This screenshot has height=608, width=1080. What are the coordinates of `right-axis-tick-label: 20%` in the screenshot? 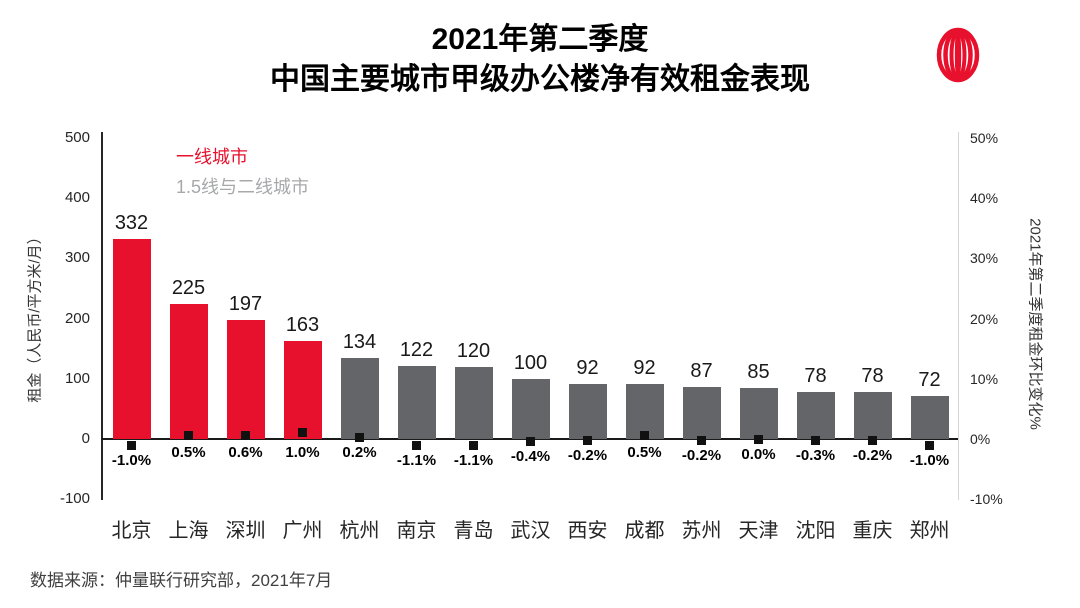 It's located at (984, 318).